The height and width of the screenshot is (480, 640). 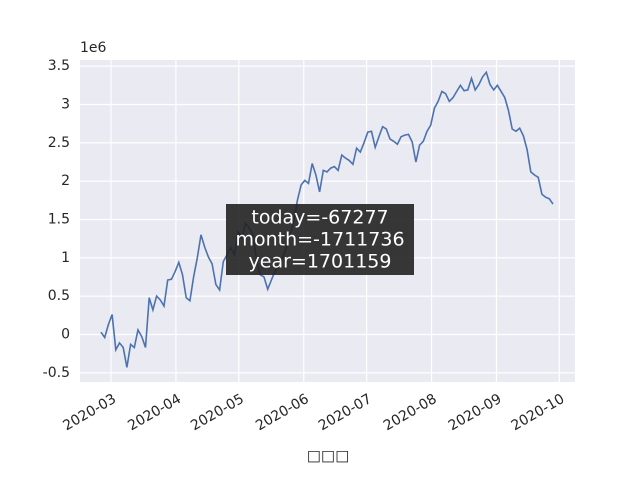 What do you see at coordinates (320, 262) in the screenshot?
I see `annotation-text: year=1701159` at bounding box center [320, 262].